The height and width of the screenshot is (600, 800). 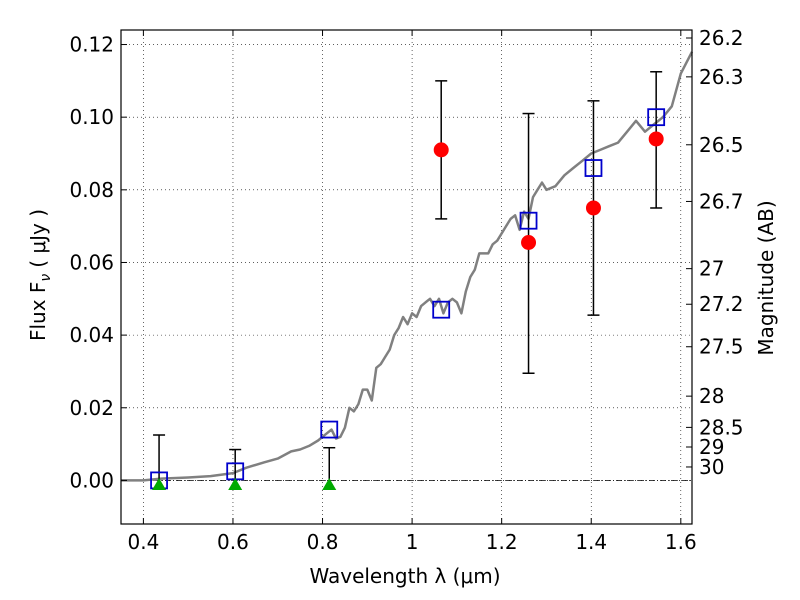 I want to click on y-axis-title-unit: ( μJy ), so click(x=38, y=238).